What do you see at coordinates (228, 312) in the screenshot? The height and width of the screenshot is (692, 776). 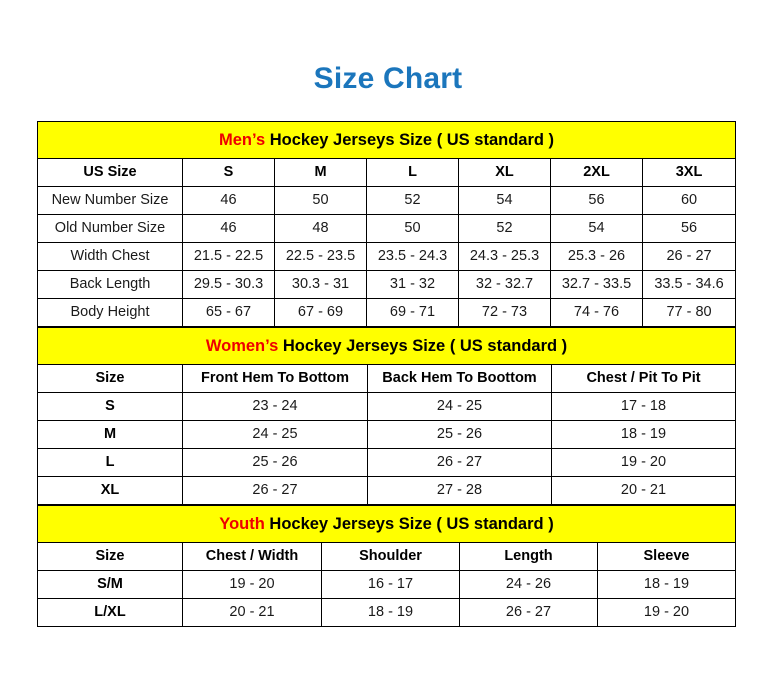 I see `mens-row-4-cell-0: 65 - 67` at bounding box center [228, 312].